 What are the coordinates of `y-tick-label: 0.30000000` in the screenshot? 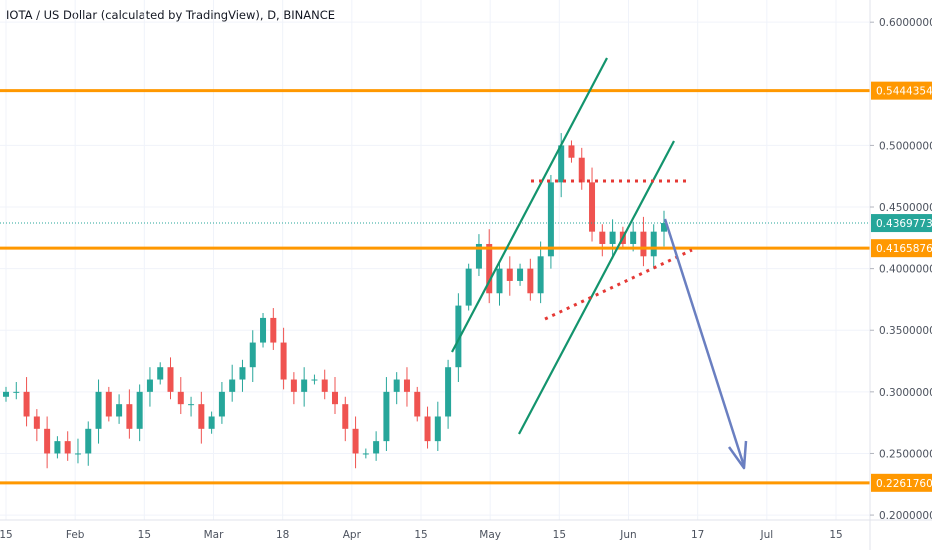 It's located at (905, 393).